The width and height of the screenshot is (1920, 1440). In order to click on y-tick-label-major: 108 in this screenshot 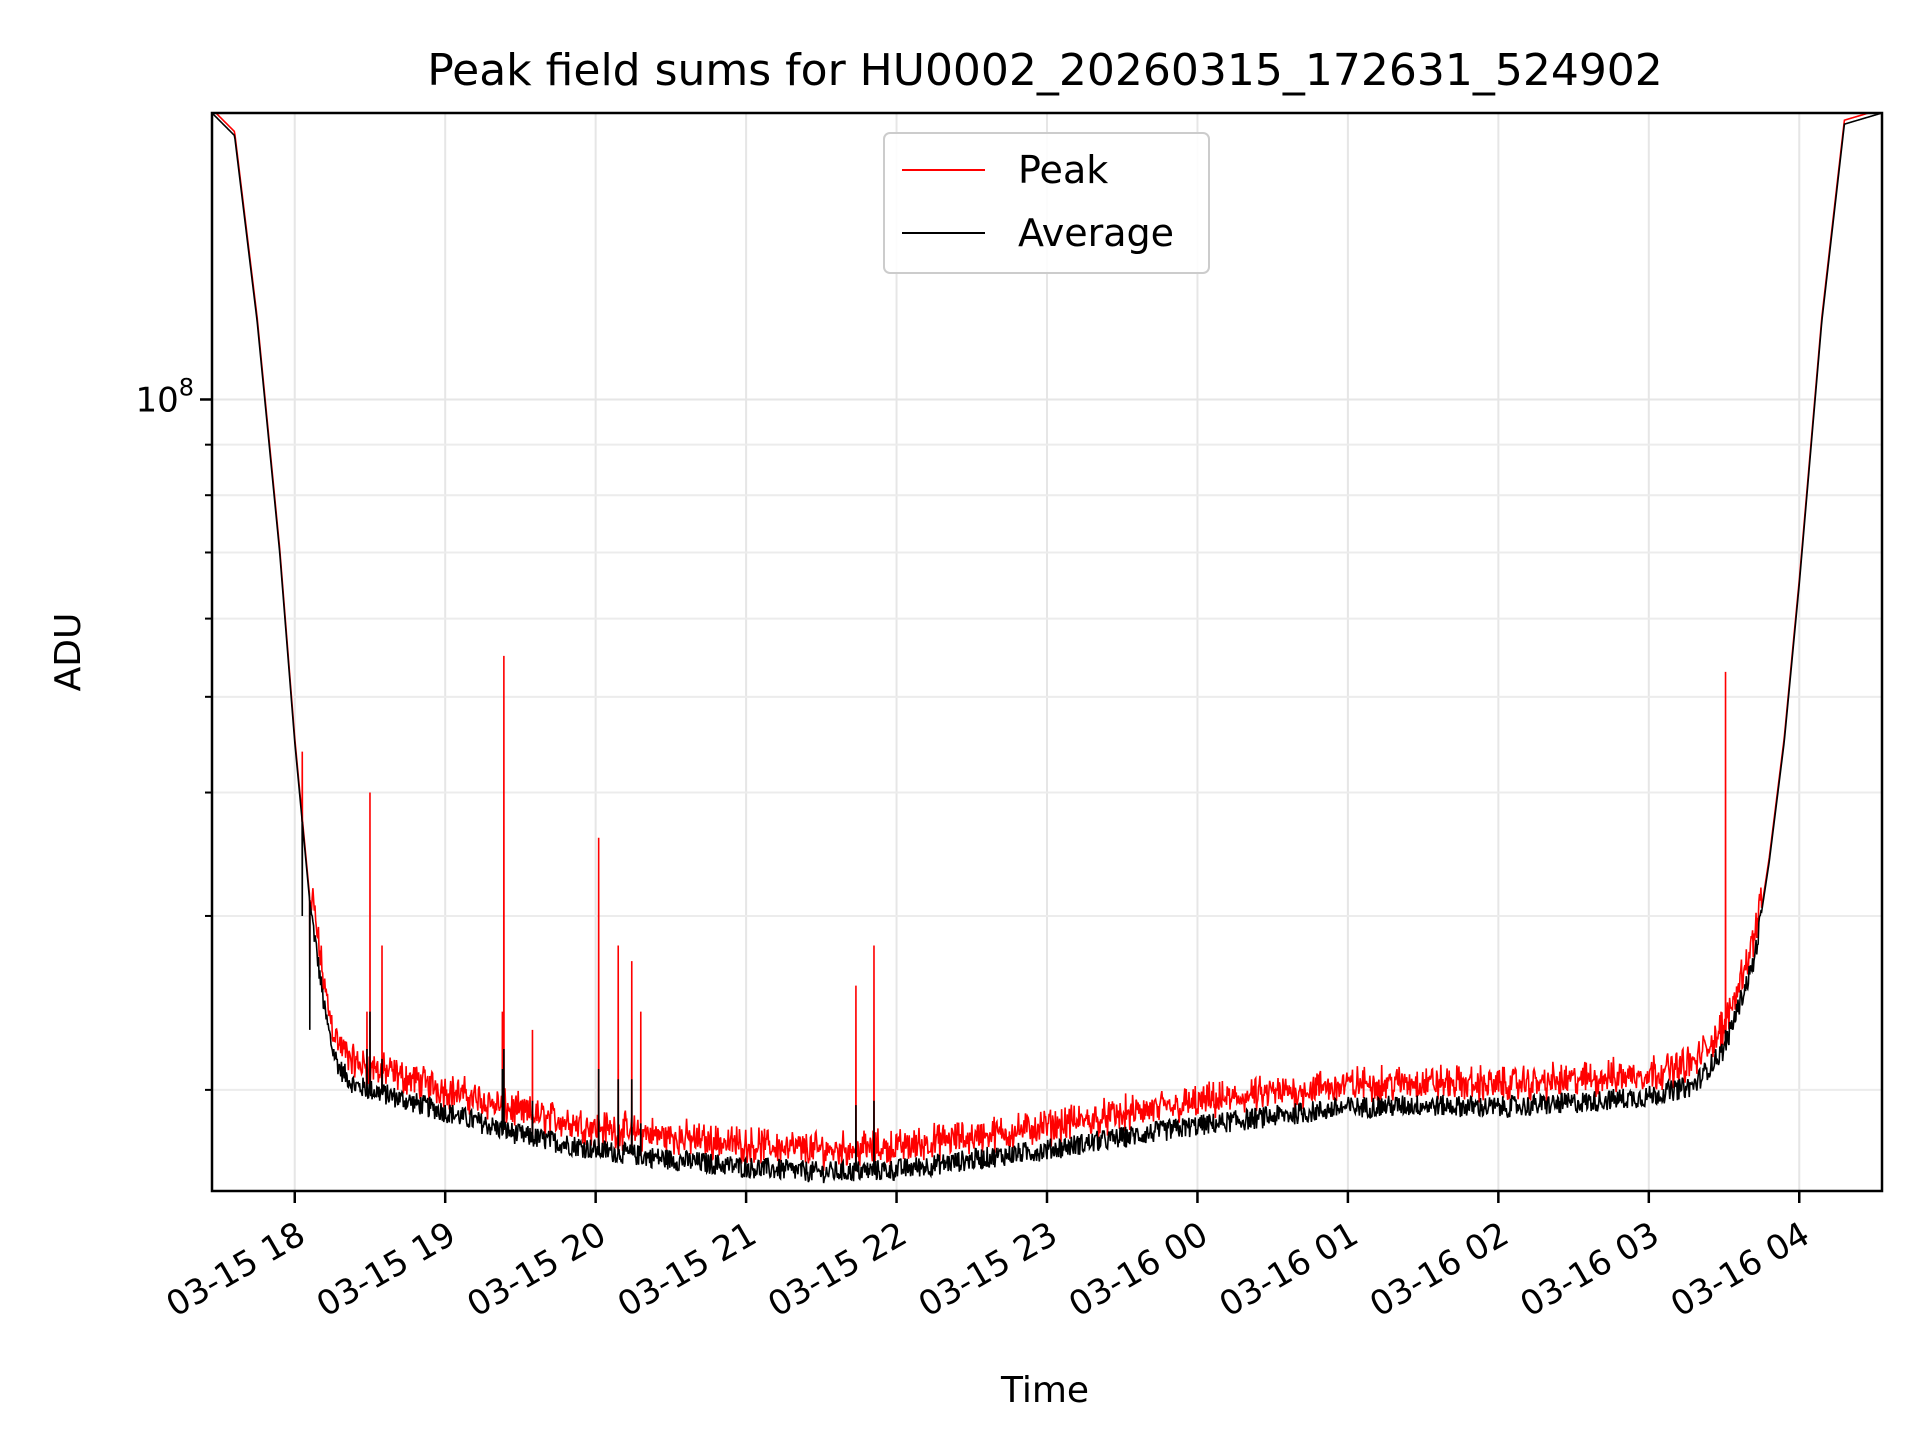, I will do `click(164, 396)`.